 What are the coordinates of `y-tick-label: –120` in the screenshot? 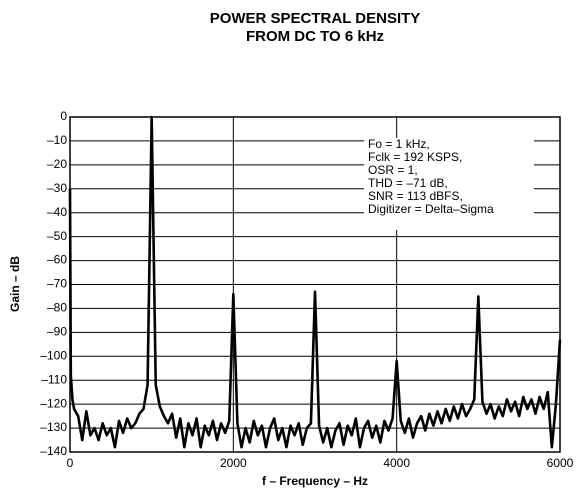 It's located at (53, 403).